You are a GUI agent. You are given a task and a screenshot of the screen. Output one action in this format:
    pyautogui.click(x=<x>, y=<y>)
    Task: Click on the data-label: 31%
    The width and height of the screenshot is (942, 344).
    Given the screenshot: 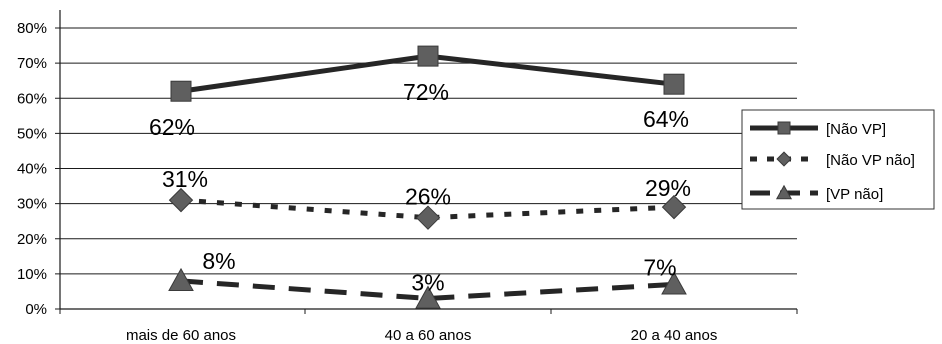 What is the action you would take?
    pyautogui.click(x=185, y=179)
    